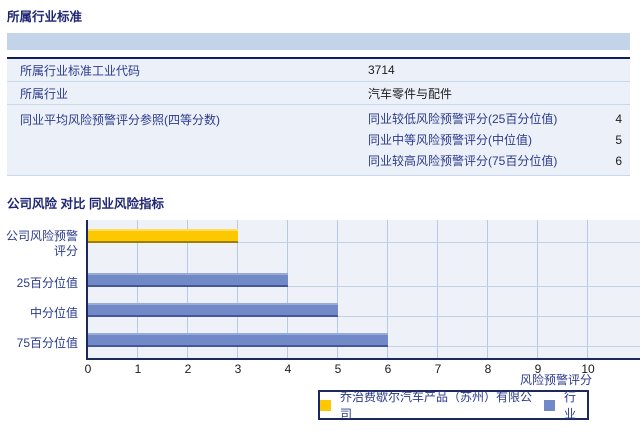  What do you see at coordinates (325, 405) in the screenshot?
I see `company-legend-swatch` at bounding box center [325, 405].